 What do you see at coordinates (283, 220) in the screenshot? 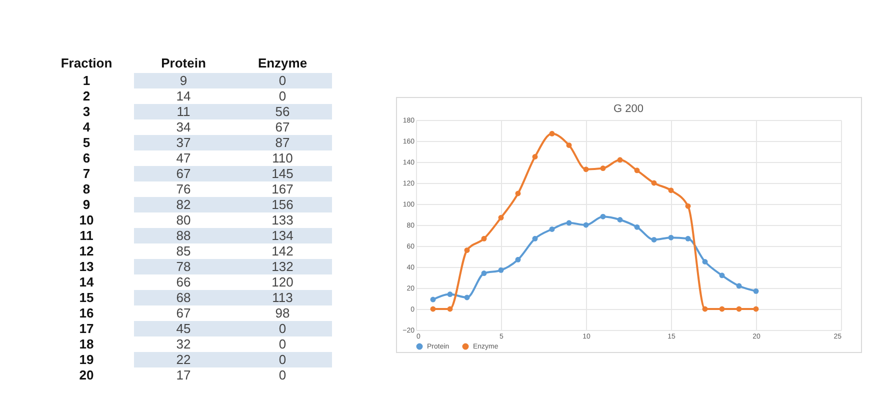
I see `data-label: 133` at bounding box center [283, 220].